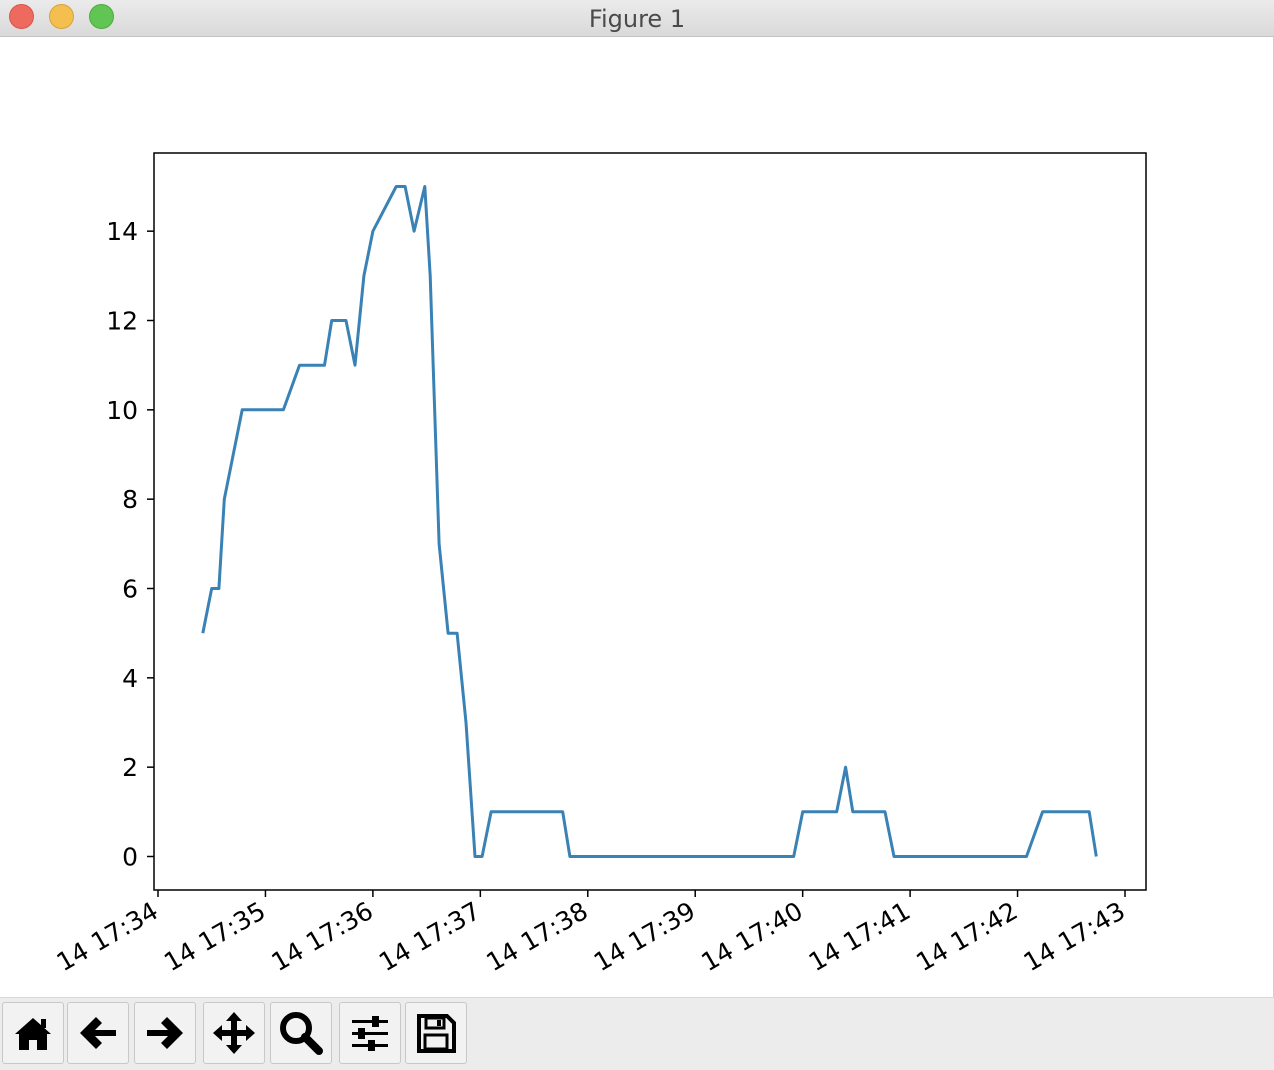  I want to click on close-window-button, so click(21, 16).